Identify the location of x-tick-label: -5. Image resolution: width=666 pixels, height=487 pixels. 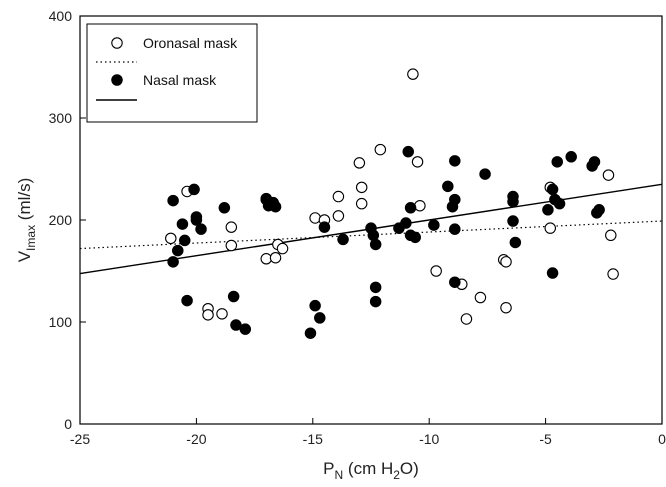
(545, 439).